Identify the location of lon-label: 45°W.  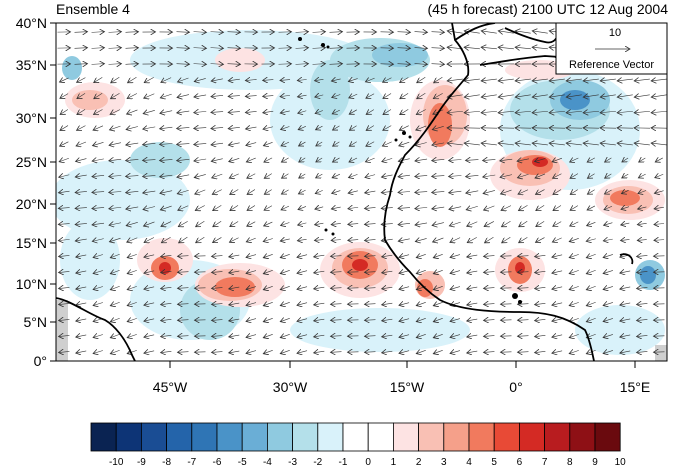
(170, 387).